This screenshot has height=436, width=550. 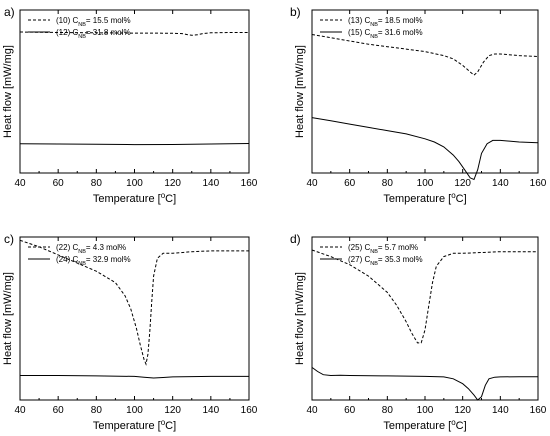 I want to click on legend-entry: (13) CNB= 18.5 mol%, so click(x=385, y=22).